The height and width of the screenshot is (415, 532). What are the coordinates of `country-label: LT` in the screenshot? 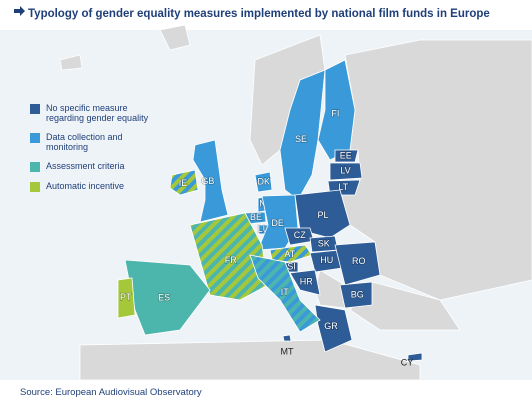 It's located at (343, 187).